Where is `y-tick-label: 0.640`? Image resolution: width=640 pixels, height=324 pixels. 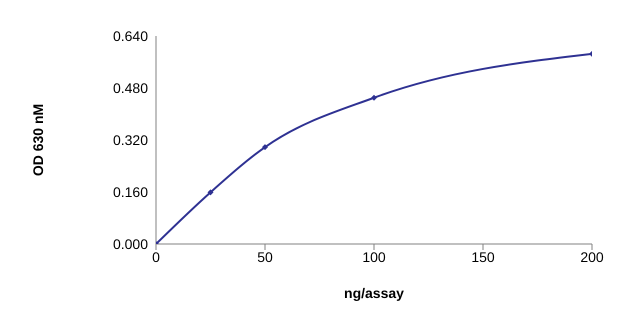
y-tick-label: 0.640 is located at coordinates (130, 36).